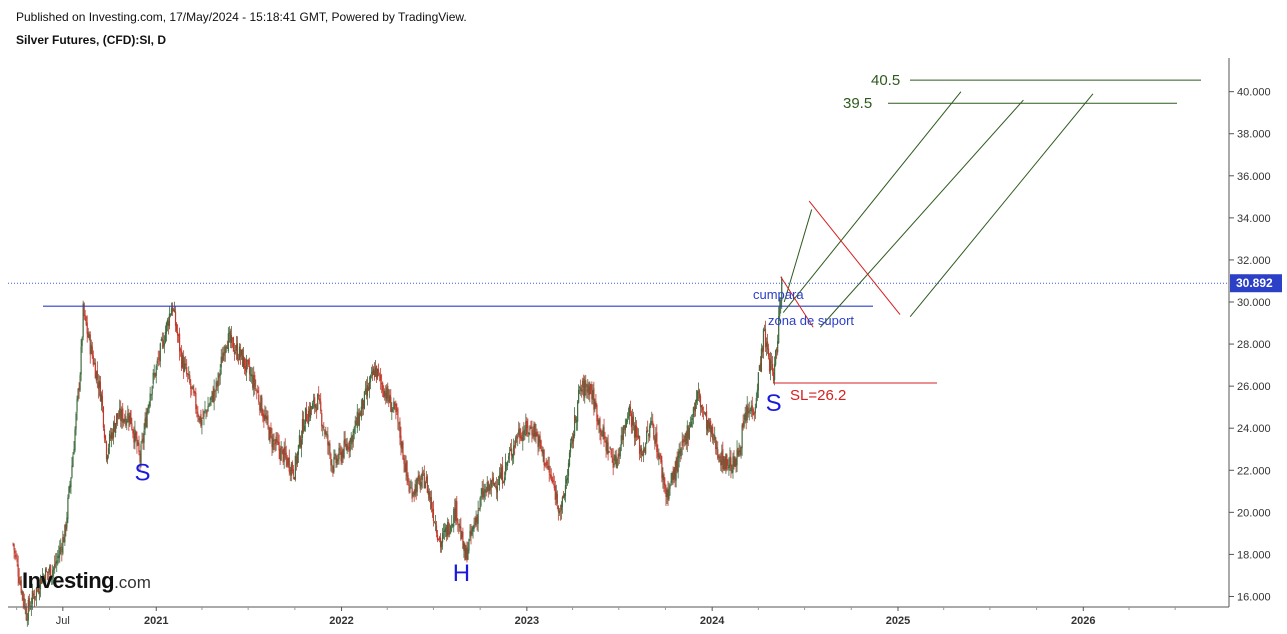  I want to click on target-39-5-label: 39.5, so click(857, 103).